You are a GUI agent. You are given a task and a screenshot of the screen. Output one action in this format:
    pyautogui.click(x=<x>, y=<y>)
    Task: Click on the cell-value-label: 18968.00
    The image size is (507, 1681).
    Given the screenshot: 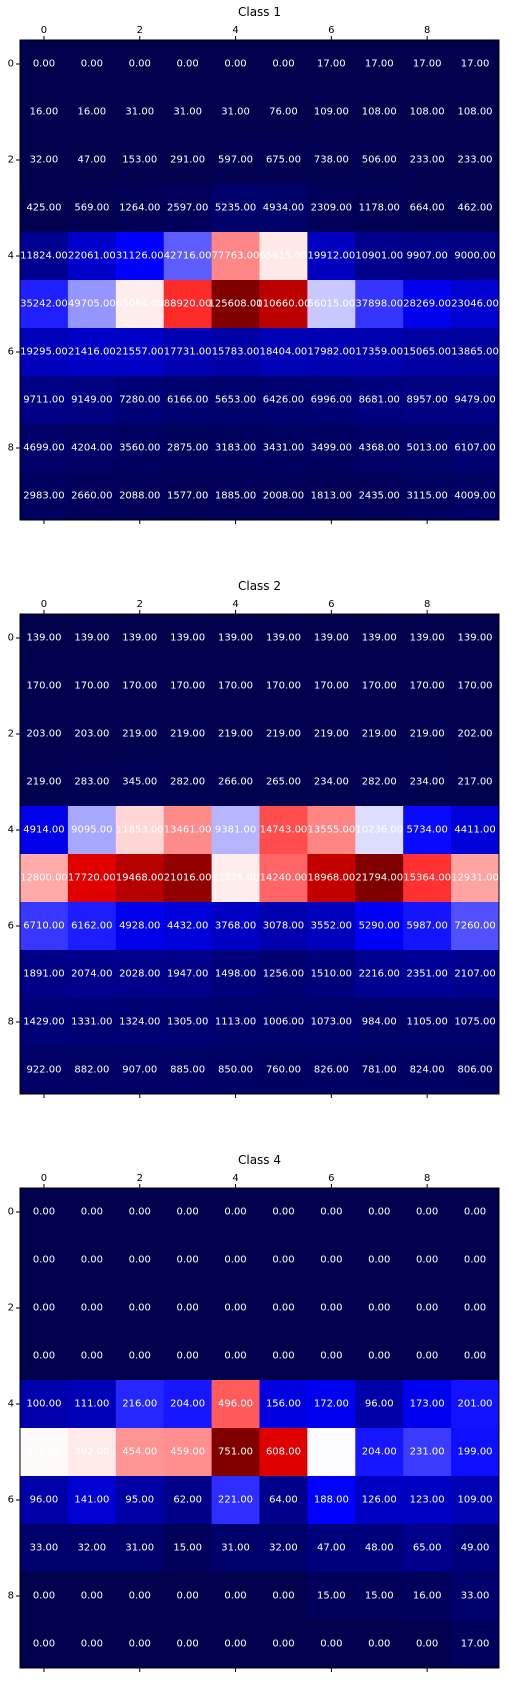 What is the action you would take?
    pyautogui.click(x=331, y=878)
    